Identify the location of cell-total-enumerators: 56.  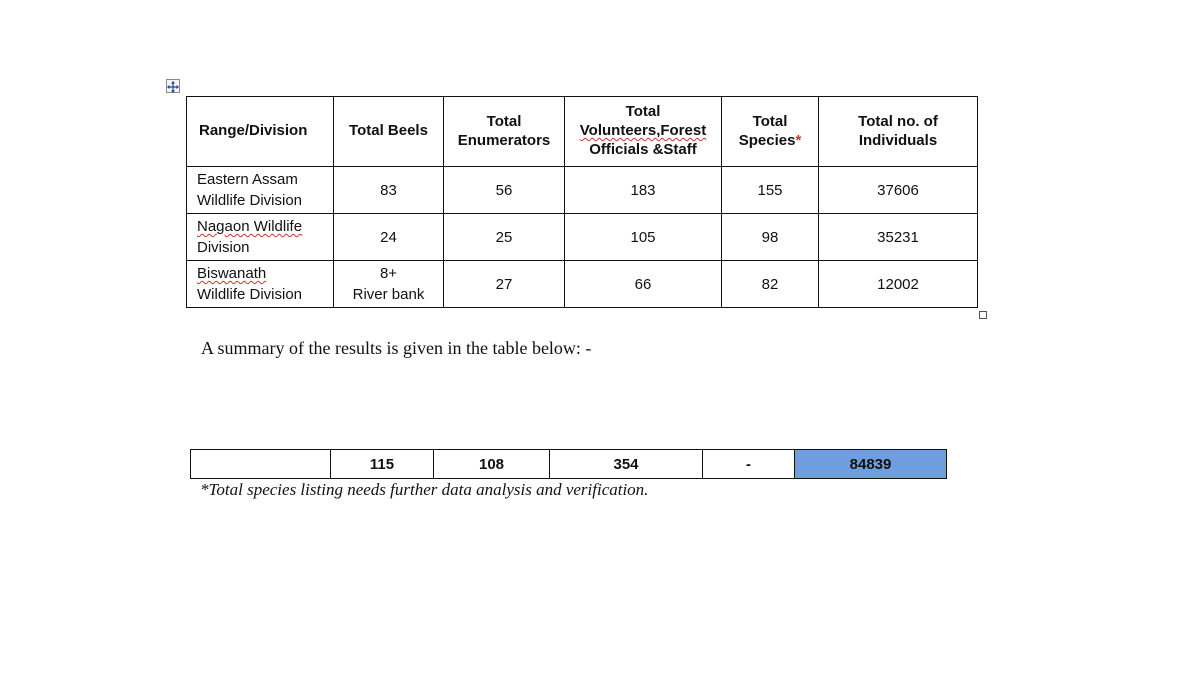
(504, 190).